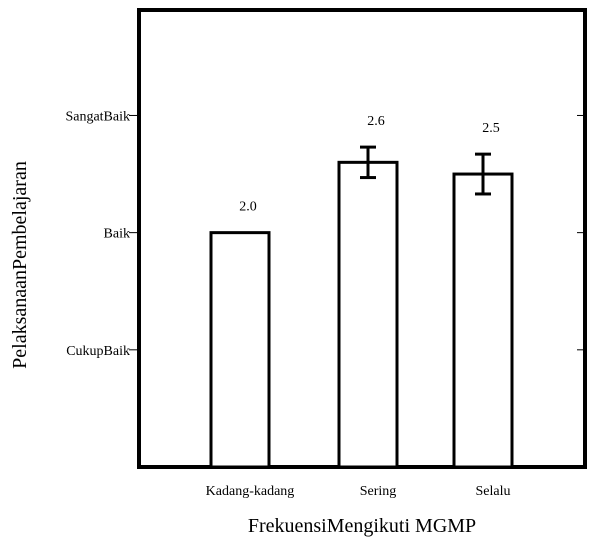  Describe the element at coordinates (20, 265) in the screenshot. I see `y-axis-label: PelaksanaanPembelajaran` at that location.